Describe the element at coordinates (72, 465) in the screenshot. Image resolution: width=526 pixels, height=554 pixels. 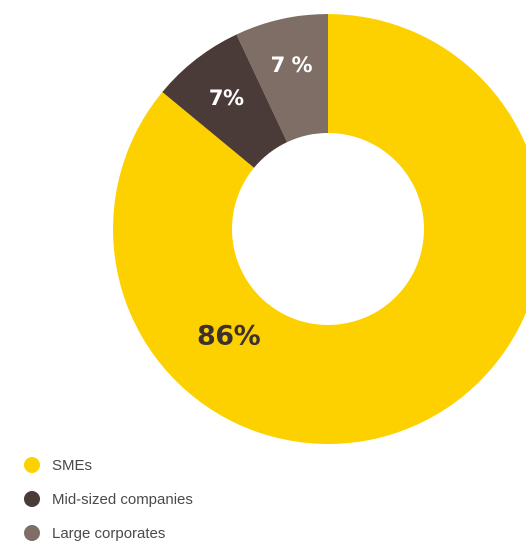
I see `legend-label-smes: SMEs` at that location.